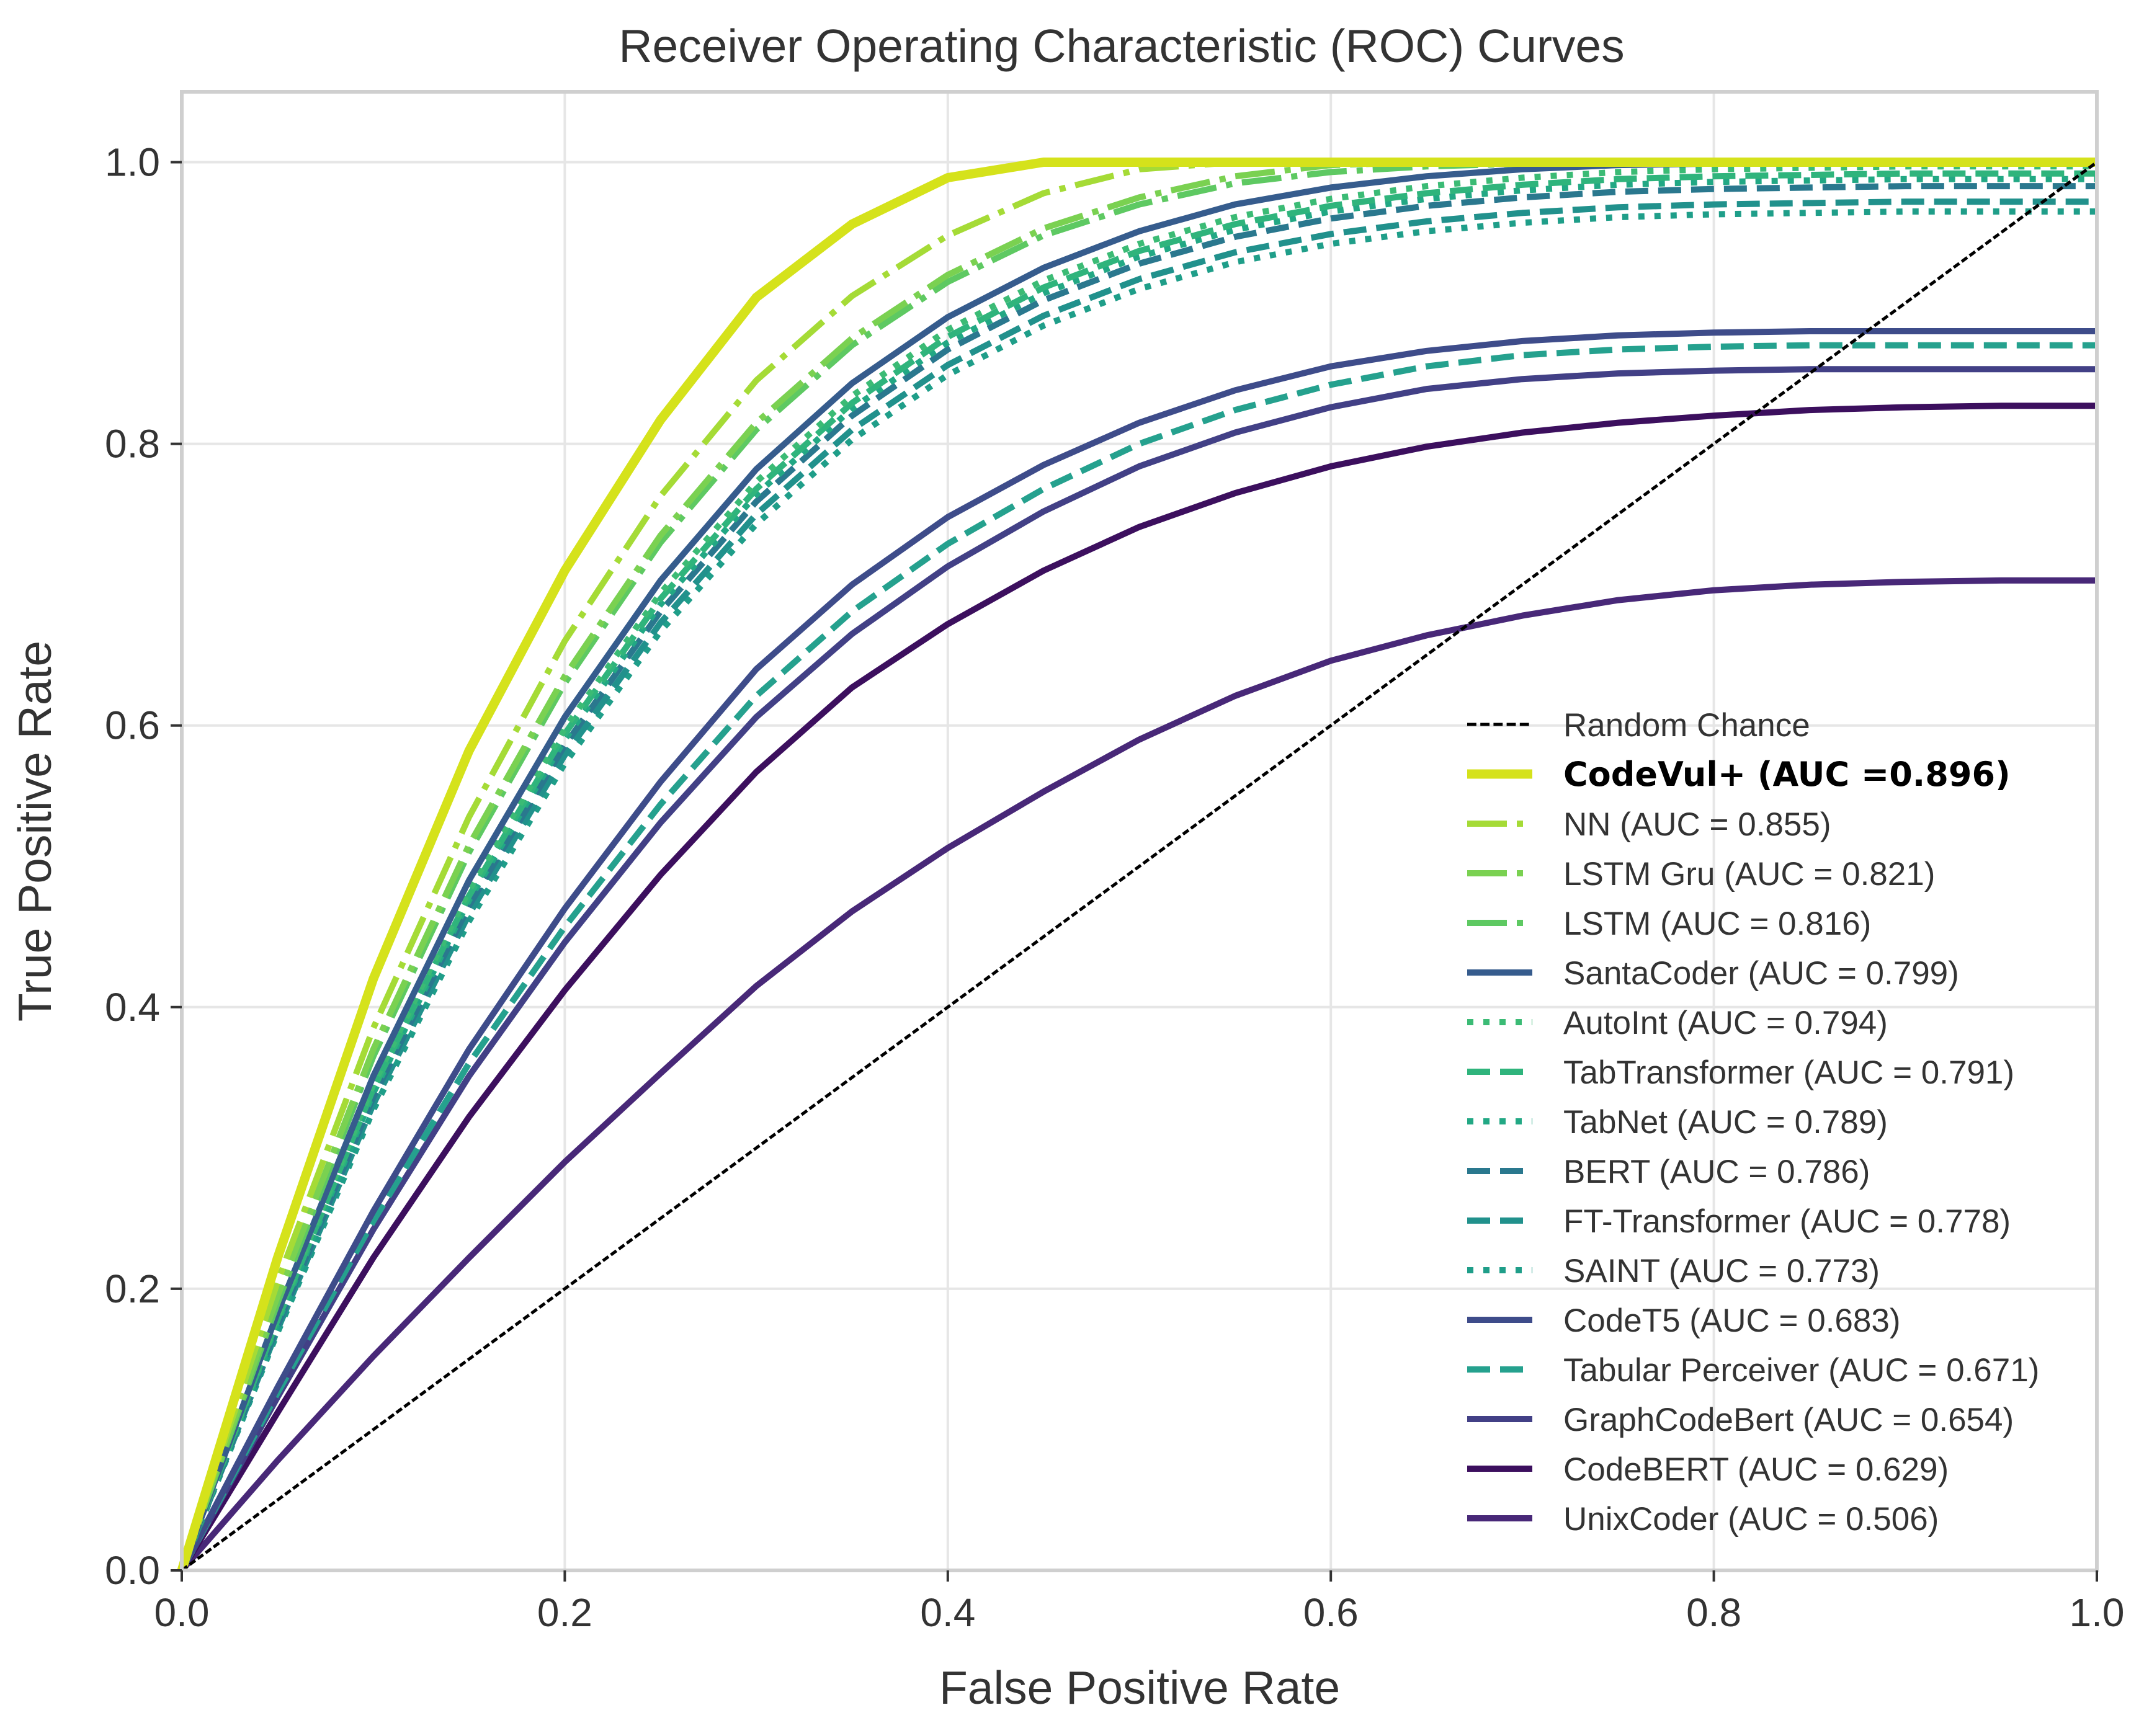  I want to click on x-tick-label: 0.0, so click(182, 1612).